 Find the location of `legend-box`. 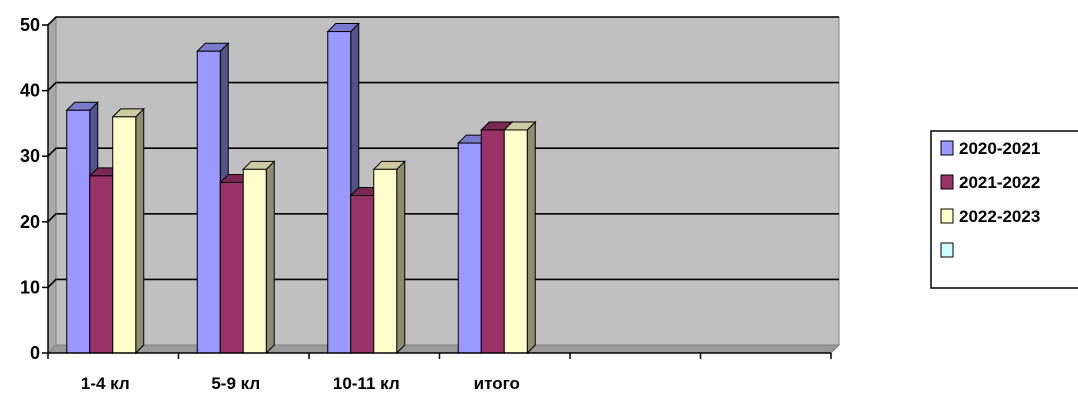

legend-box is located at coordinates (1004, 209).